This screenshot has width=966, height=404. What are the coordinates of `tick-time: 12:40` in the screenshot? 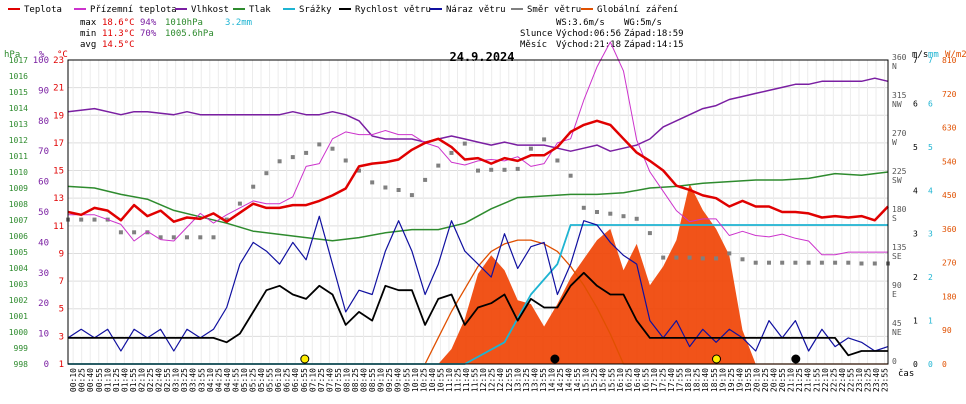 It's located at (500, 380).